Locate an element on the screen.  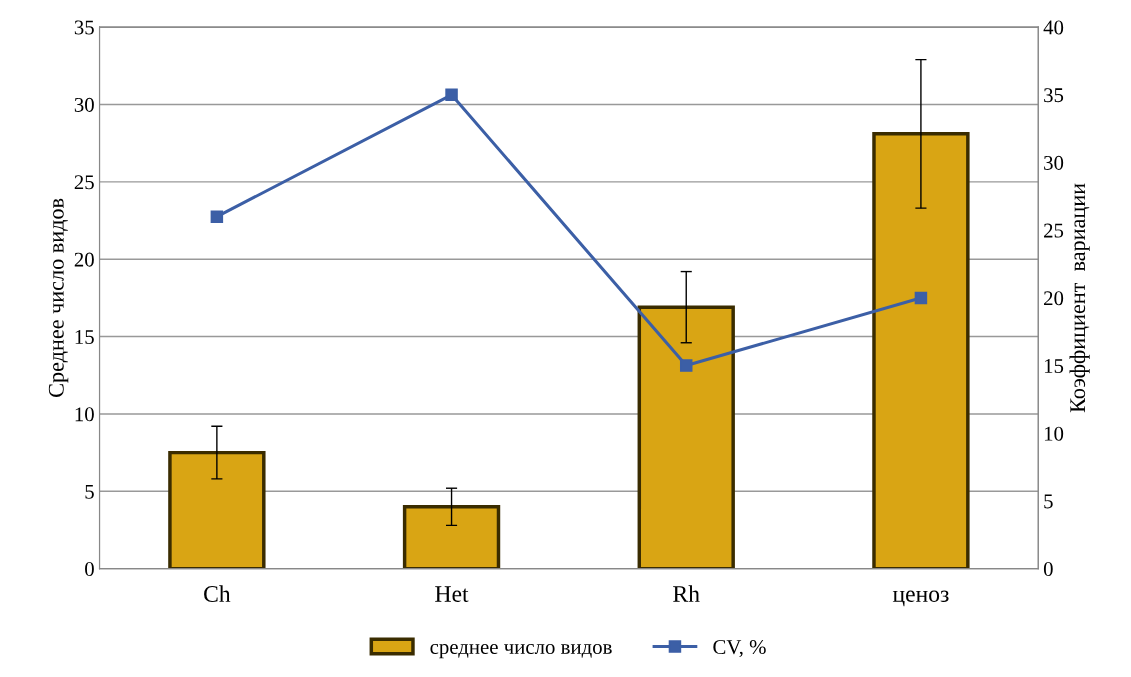
y-tick-label: 15 is located at coordinates (84, 337).